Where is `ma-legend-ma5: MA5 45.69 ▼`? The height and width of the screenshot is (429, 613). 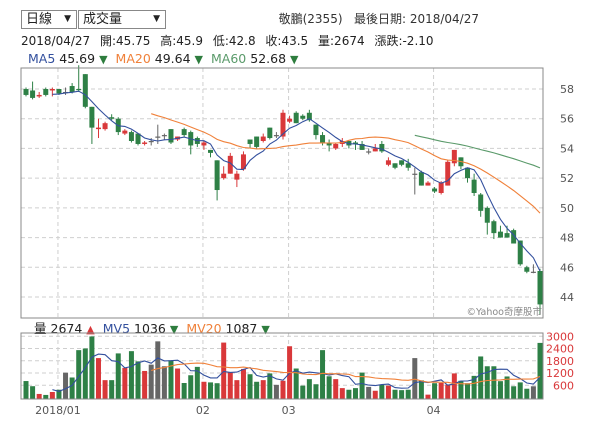
ma-legend-ma5: MA5 45.69 ▼ is located at coordinates (68, 58).